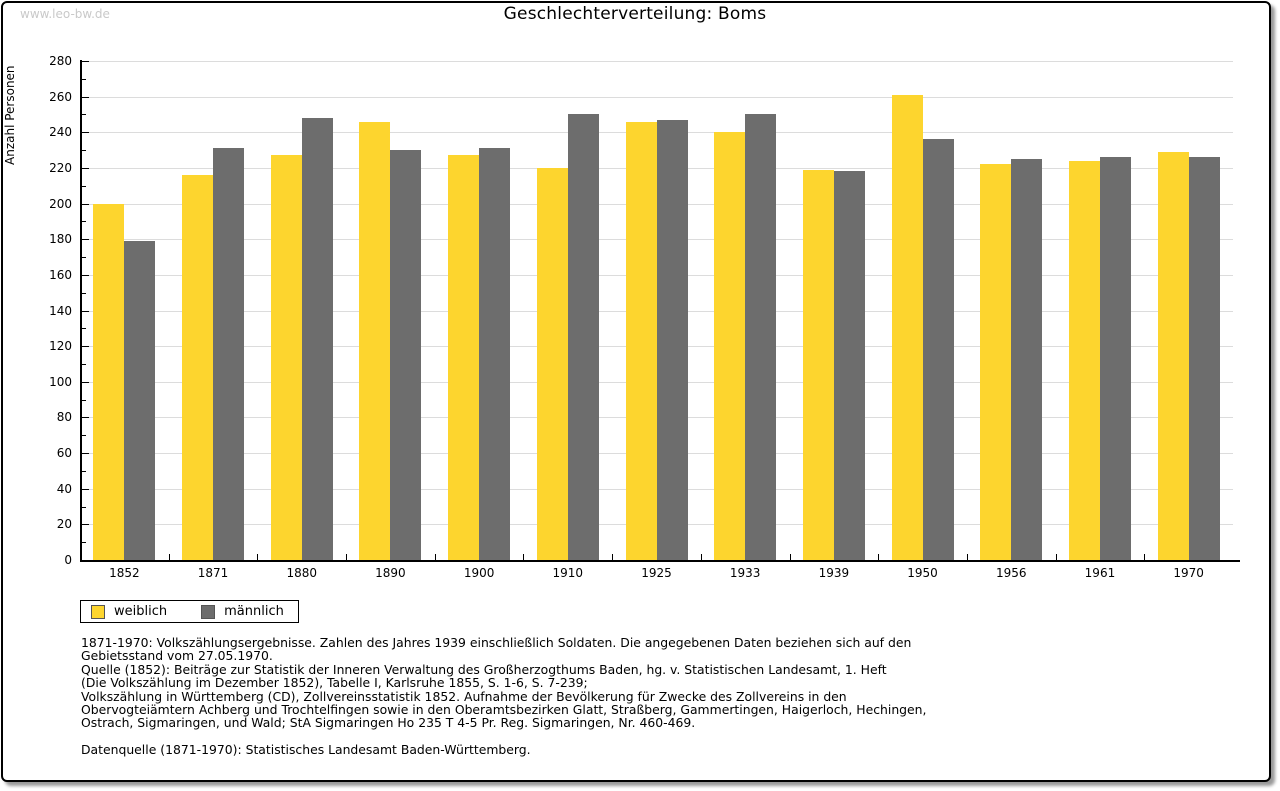  Describe the element at coordinates (390, 573) in the screenshot. I see `x-tick-label-1890: 1890` at that location.